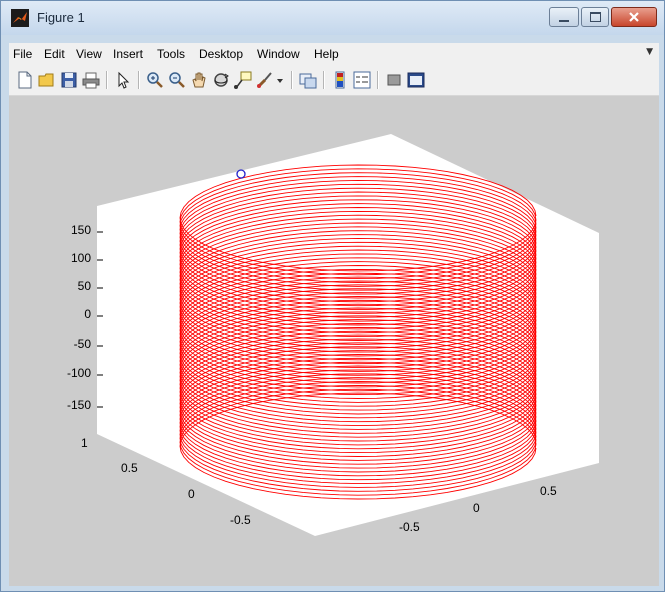 This screenshot has height=594, width=667. I want to click on menu-file: File, so click(23, 54).